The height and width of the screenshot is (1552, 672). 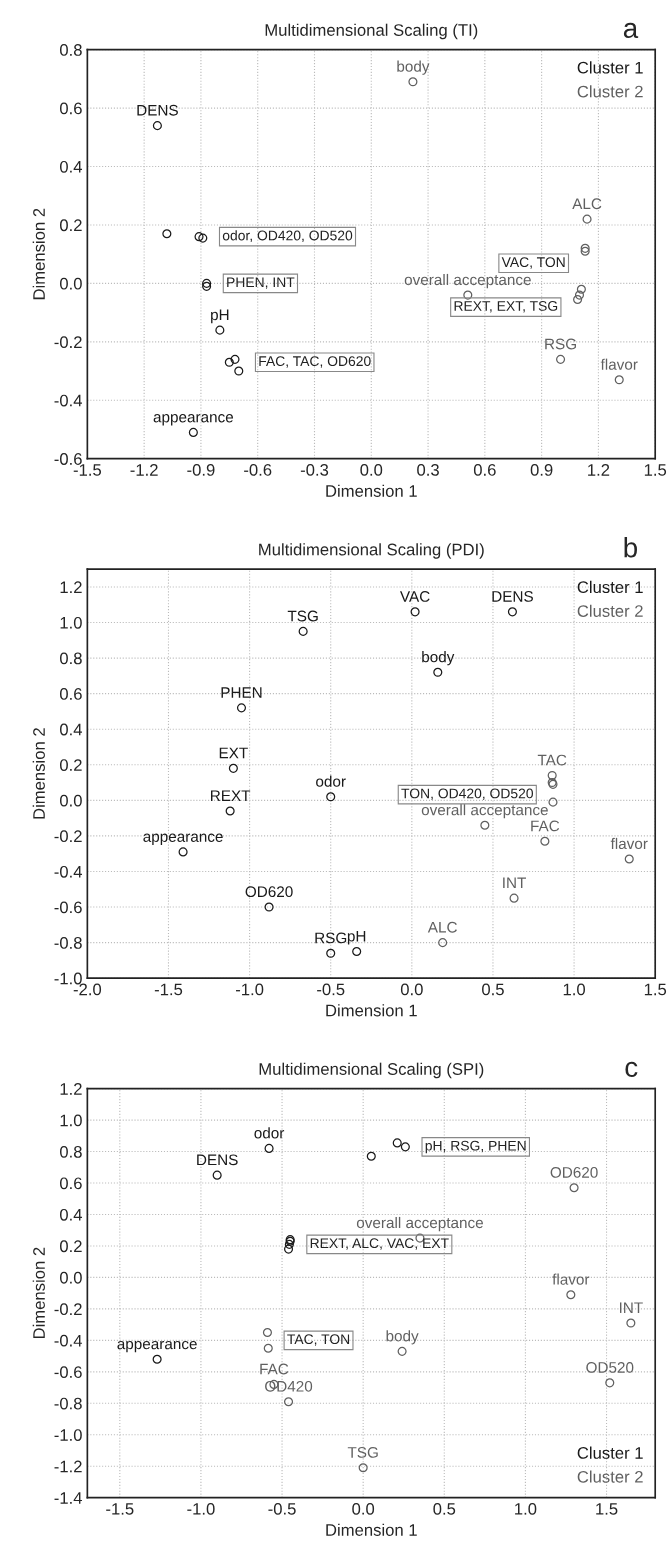 I want to click on annotation: FAC, TAC, OD620, so click(x=315, y=362).